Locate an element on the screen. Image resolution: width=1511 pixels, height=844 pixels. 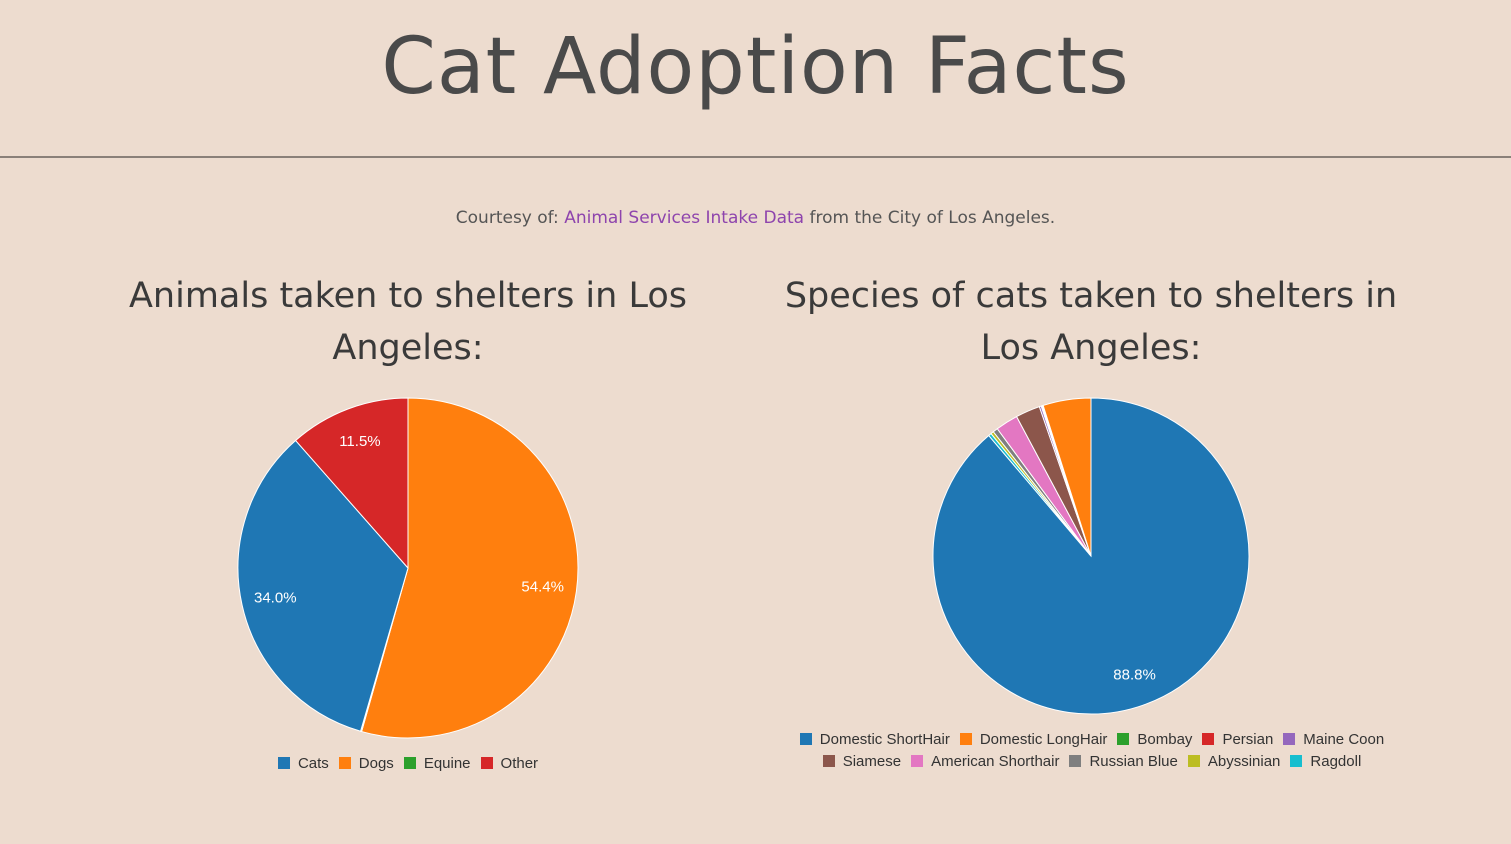
legend-label: Siamese is located at coordinates (872, 761).